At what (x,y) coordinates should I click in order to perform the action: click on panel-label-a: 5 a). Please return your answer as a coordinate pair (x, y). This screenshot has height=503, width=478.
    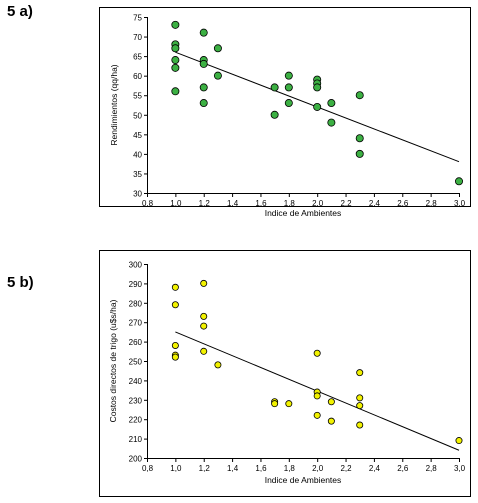
    Looking at the image, I should click on (20, 11).